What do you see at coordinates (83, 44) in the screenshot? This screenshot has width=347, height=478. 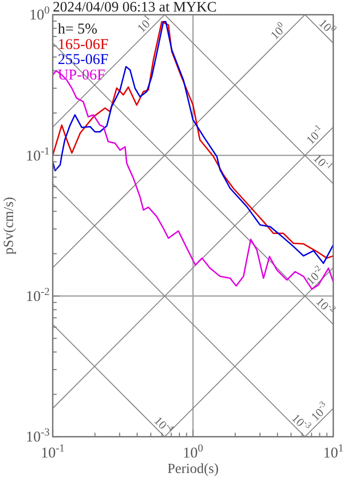 I see `text: 165-06F` at bounding box center [83, 44].